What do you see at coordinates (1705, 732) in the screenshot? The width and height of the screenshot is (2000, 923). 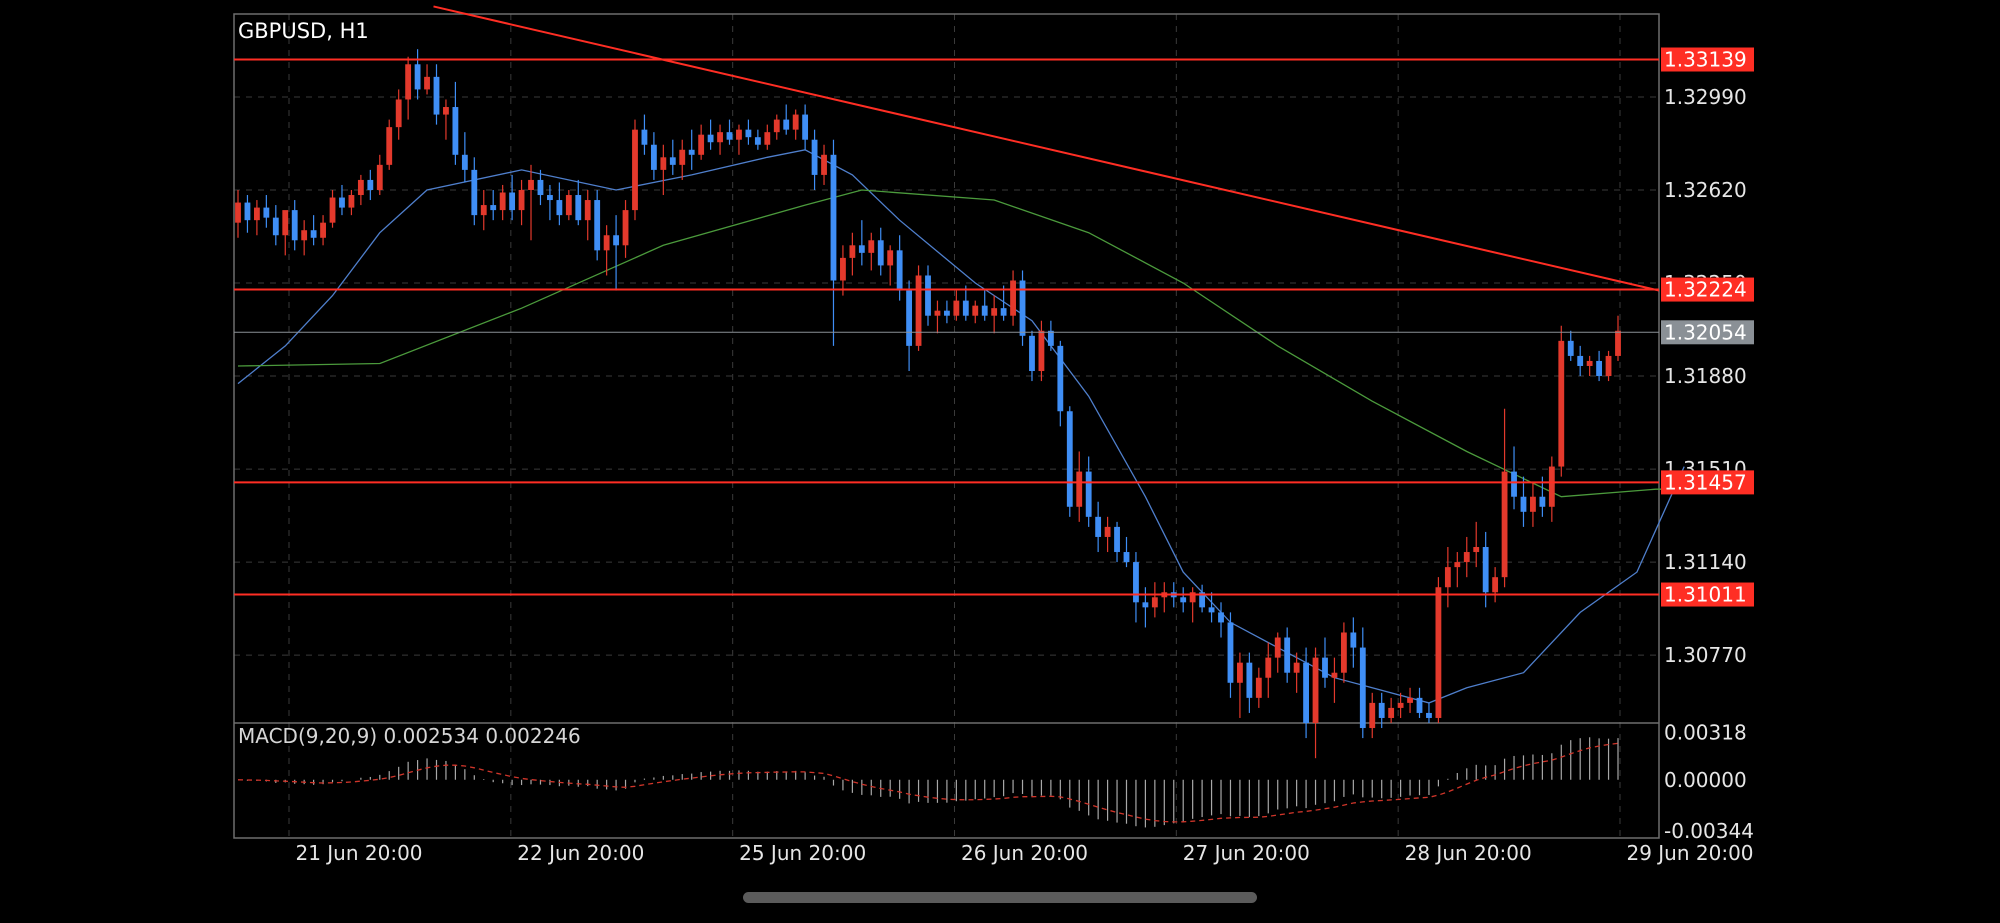 I see `macd-tick-label: 0.00318` at bounding box center [1705, 732].